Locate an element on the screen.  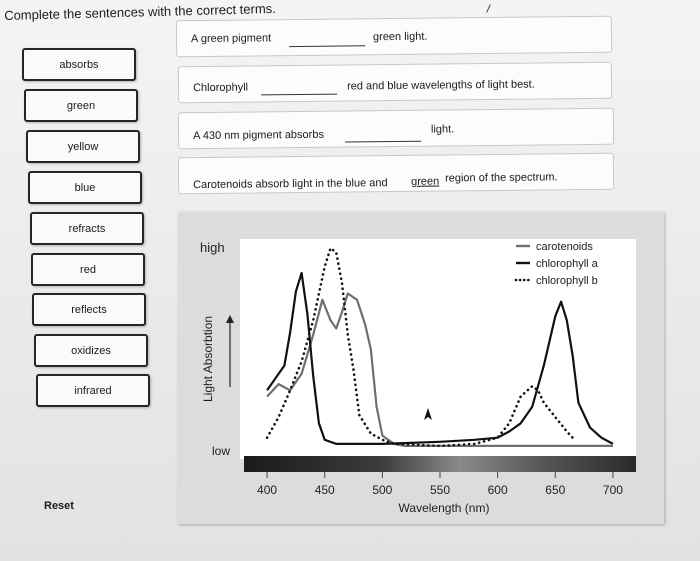
legend-label: carotenoids is located at coordinates (564, 247).